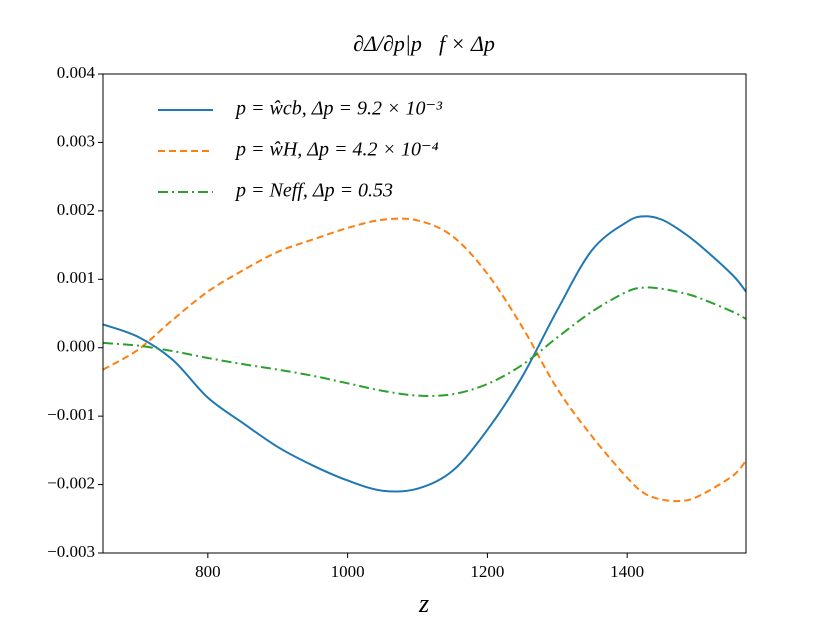 The image size is (830, 623). What do you see at coordinates (71, 482) in the screenshot?
I see `y-tick-label: −0.002` at bounding box center [71, 482].